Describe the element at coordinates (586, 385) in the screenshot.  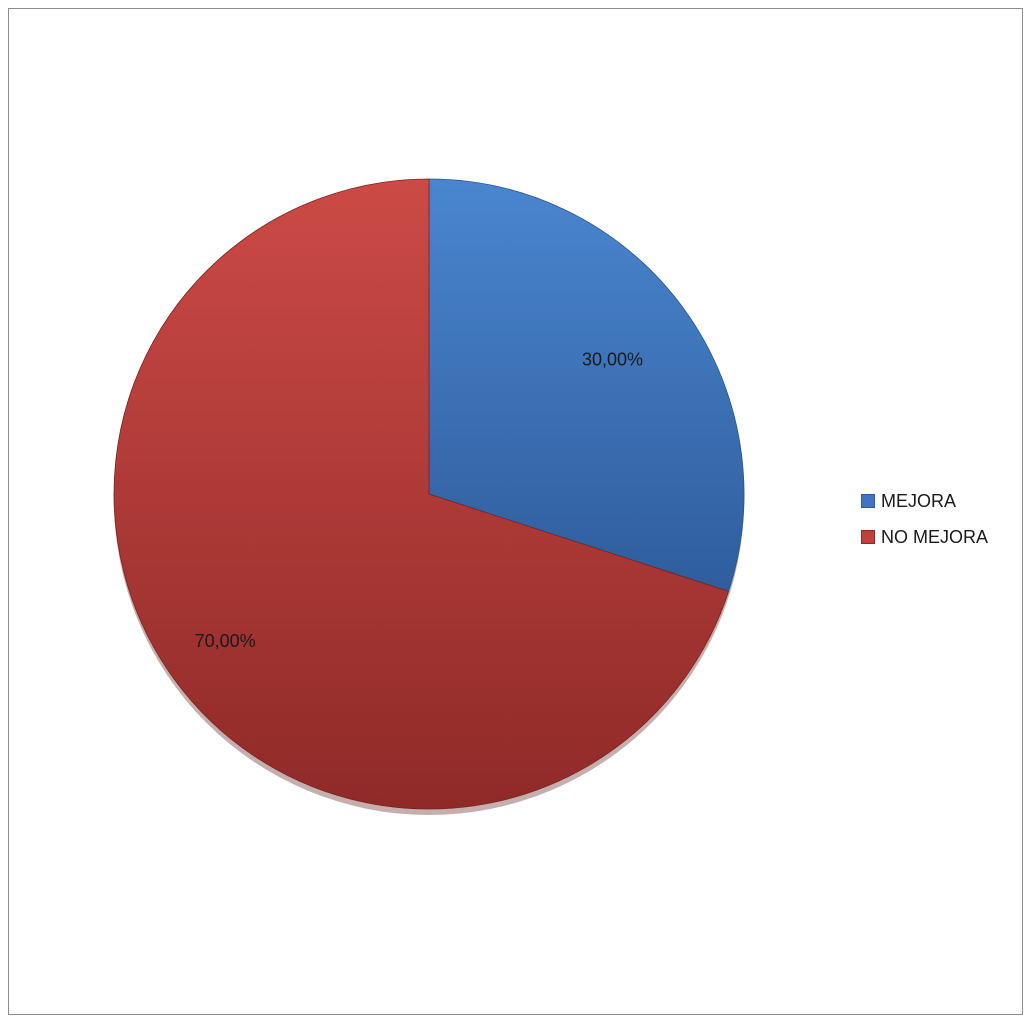
I see `pie-slice-mejora` at that location.